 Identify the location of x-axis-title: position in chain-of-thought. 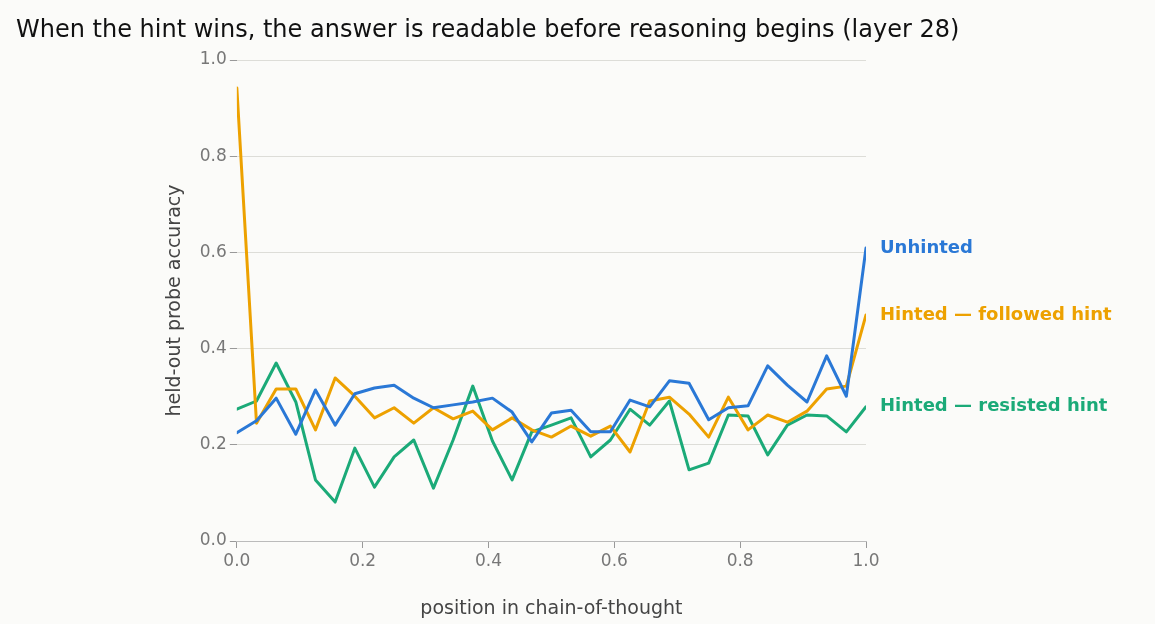
(551, 606).